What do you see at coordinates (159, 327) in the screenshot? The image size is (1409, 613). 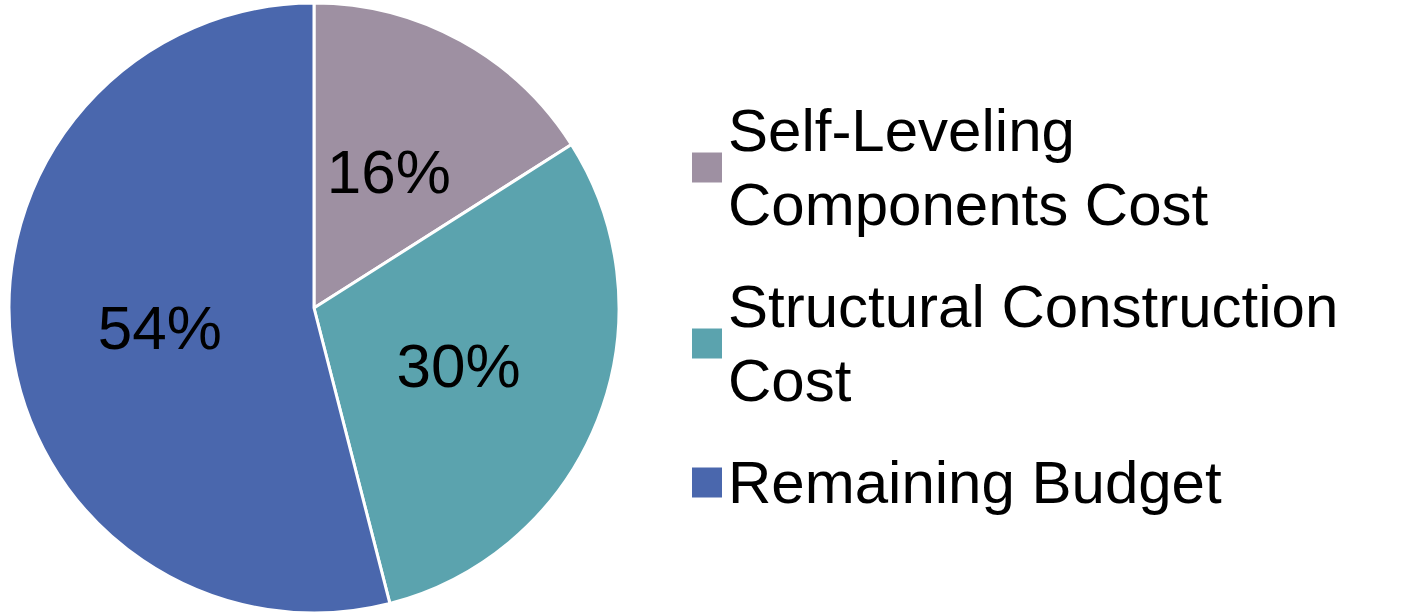 I see `data-label: 54%` at bounding box center [159, 327].